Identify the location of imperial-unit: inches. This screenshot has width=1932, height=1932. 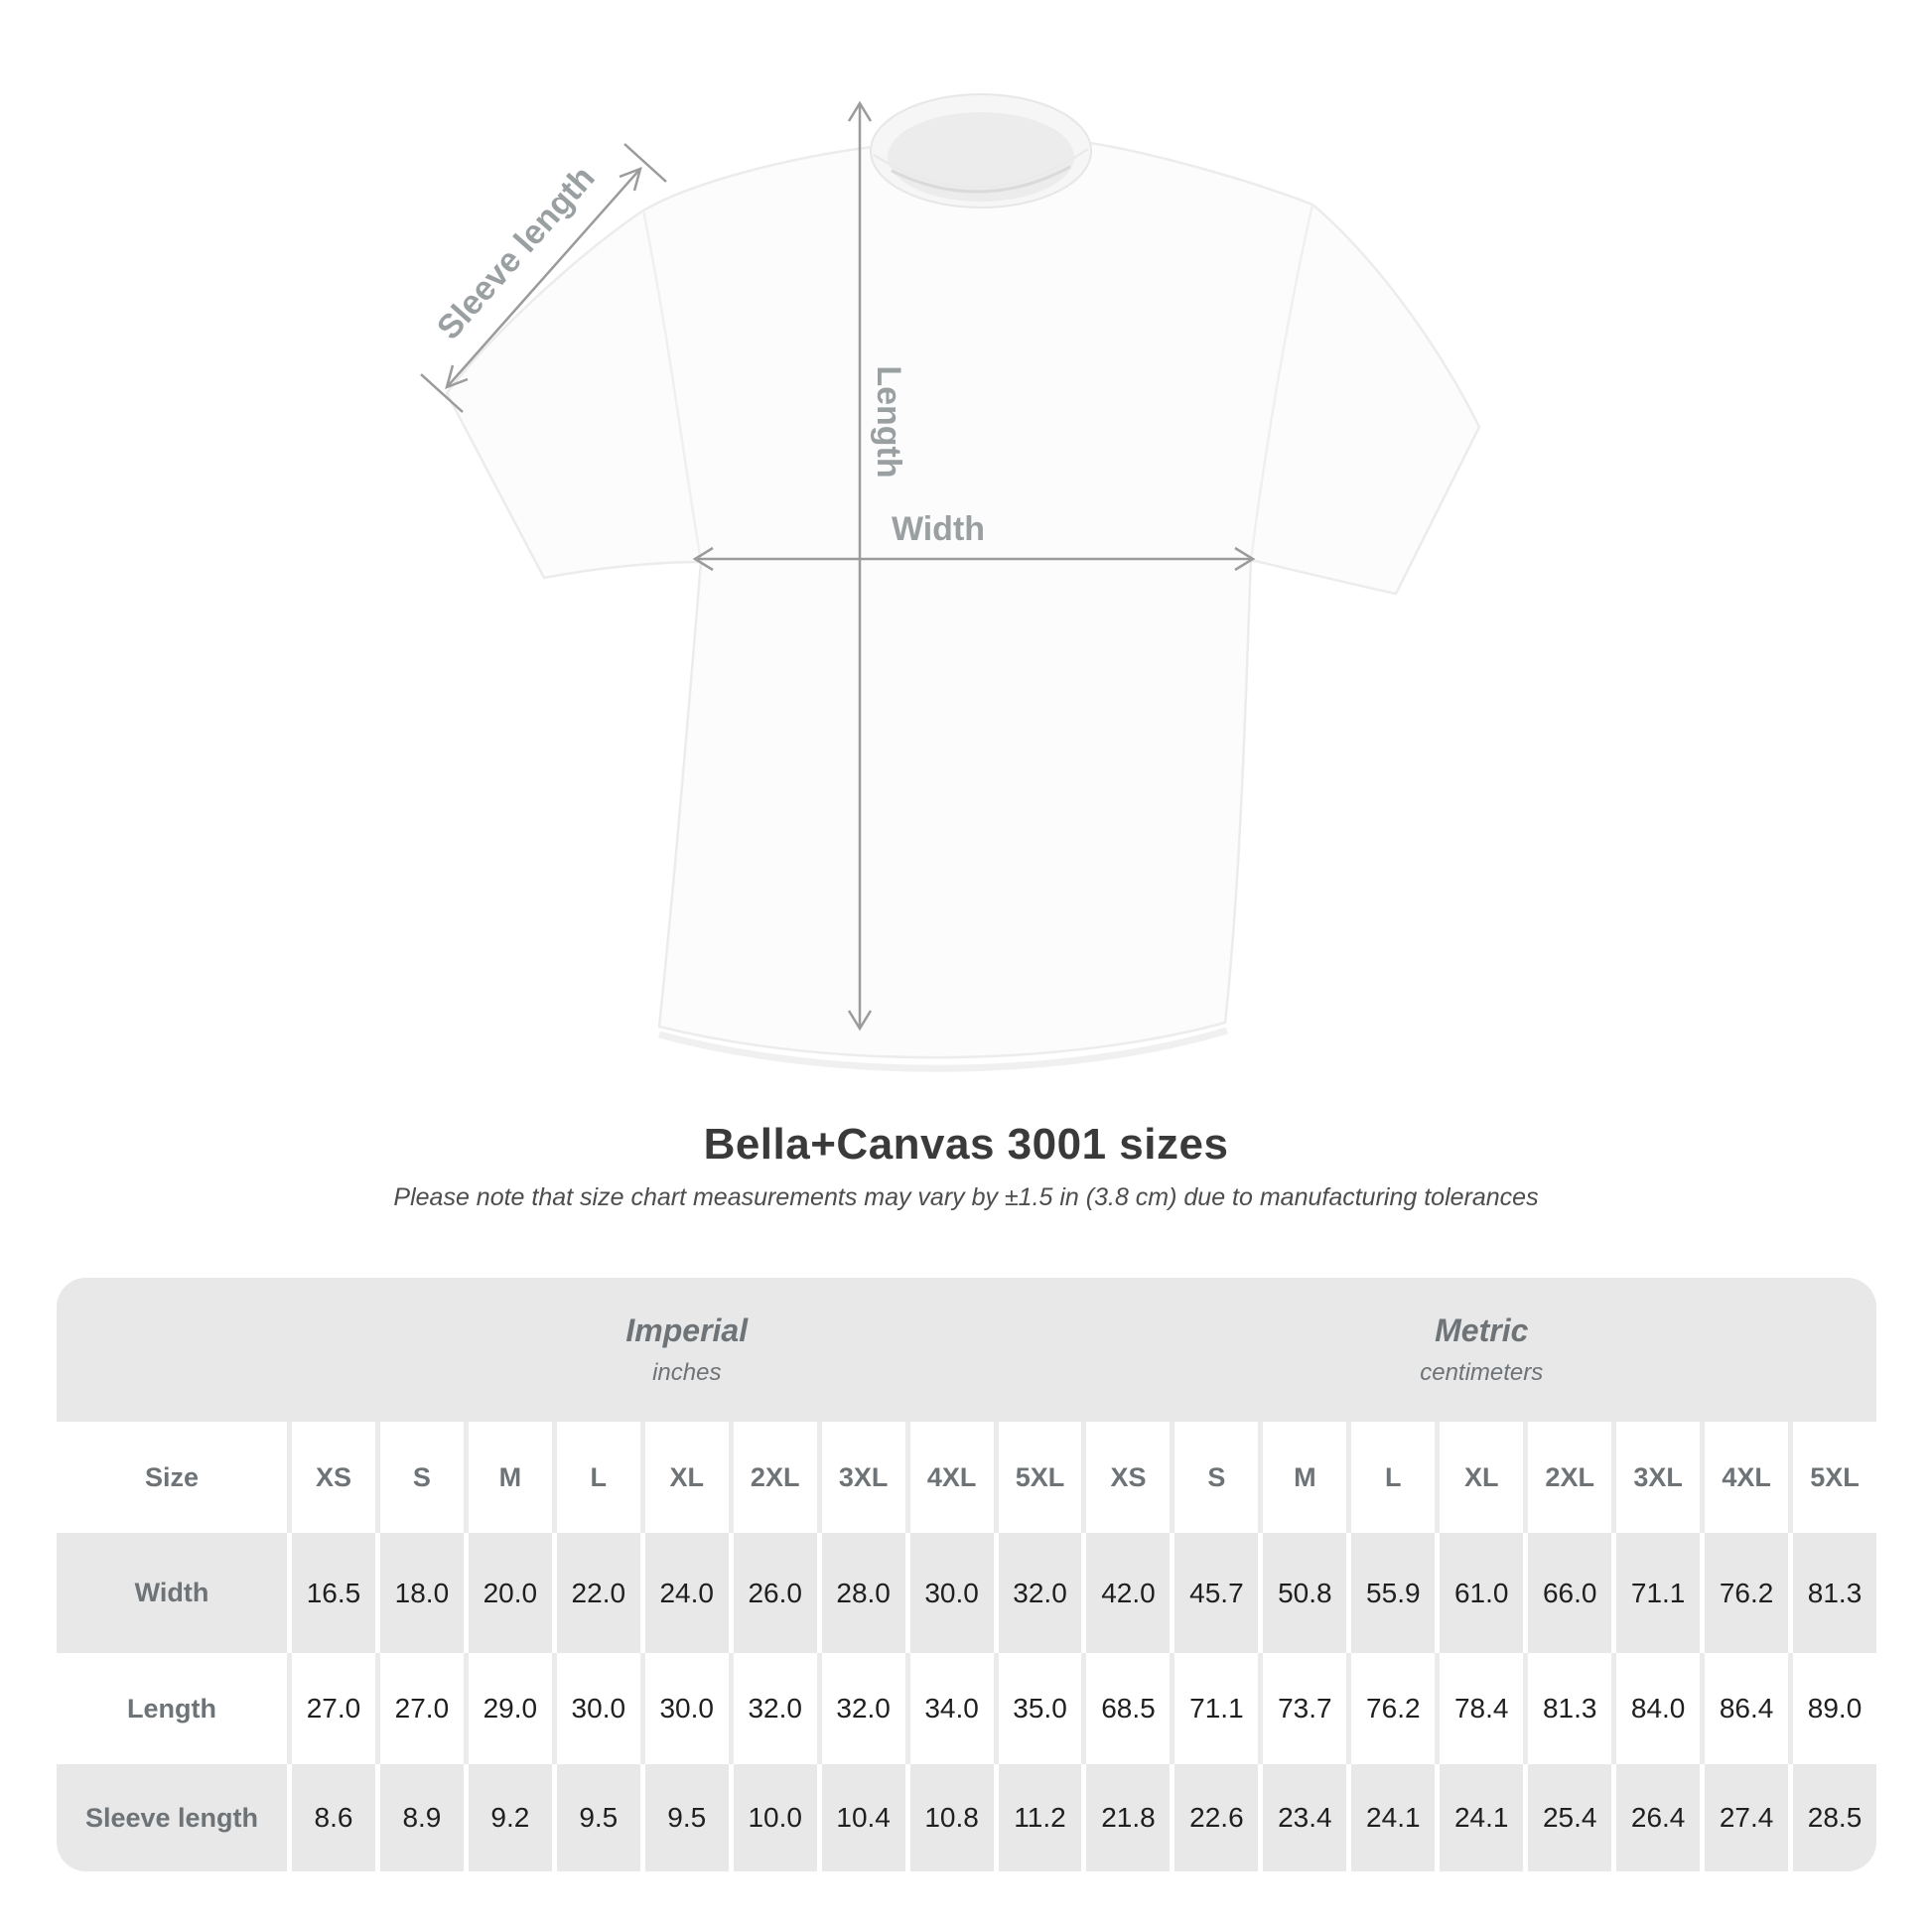
(687, 1372).